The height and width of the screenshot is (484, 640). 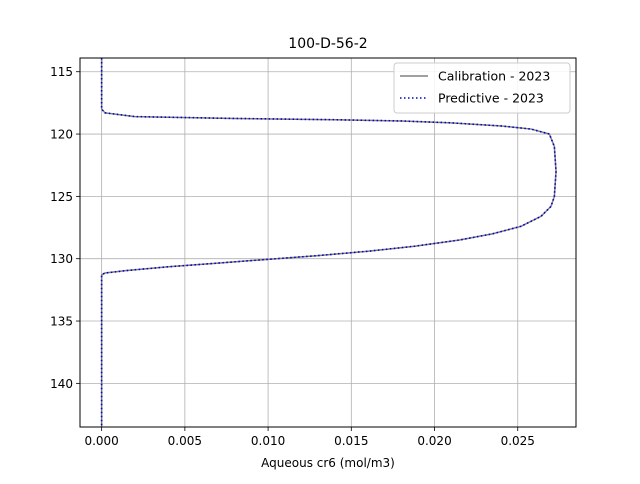 What do you see at coordinates (434, 441) in the screenshot?
I see `x-tick-label: 0.020` at bounding box center [434, 441].